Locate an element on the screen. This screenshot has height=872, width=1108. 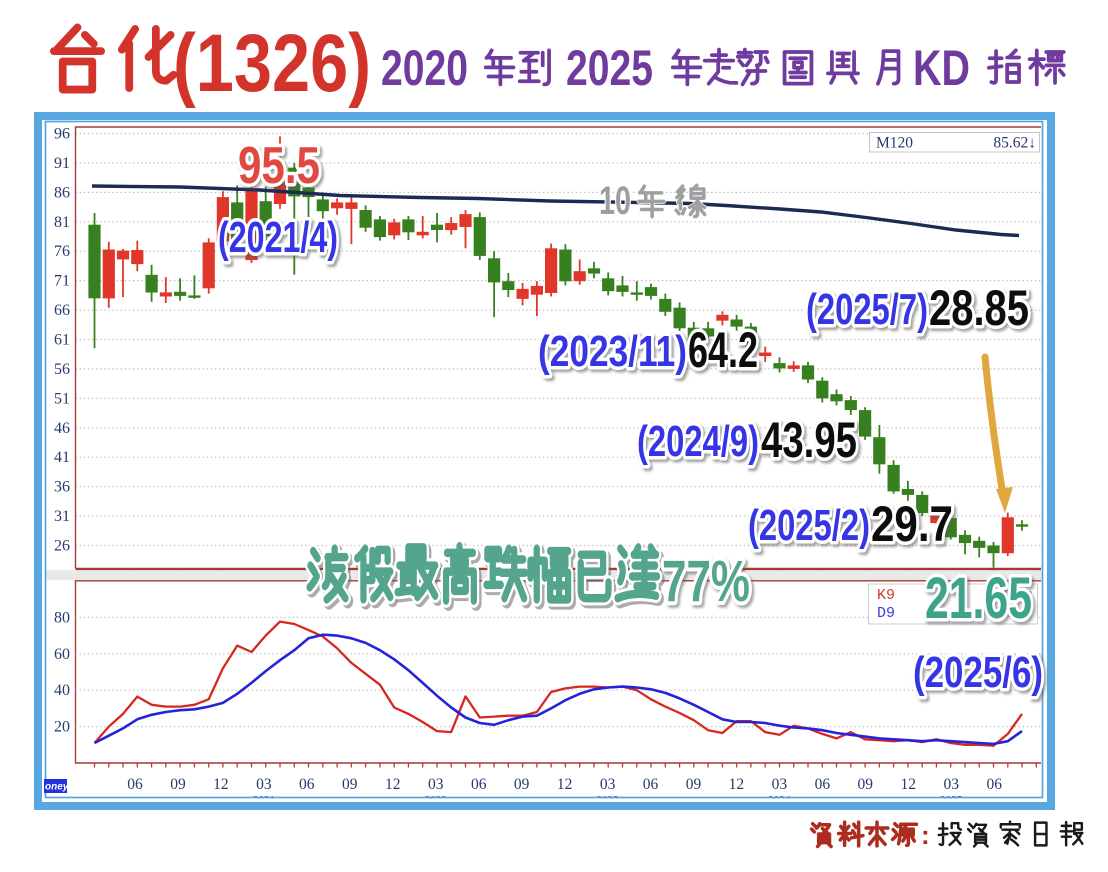
svg-text: 60 is located at coordinates (62, 654).